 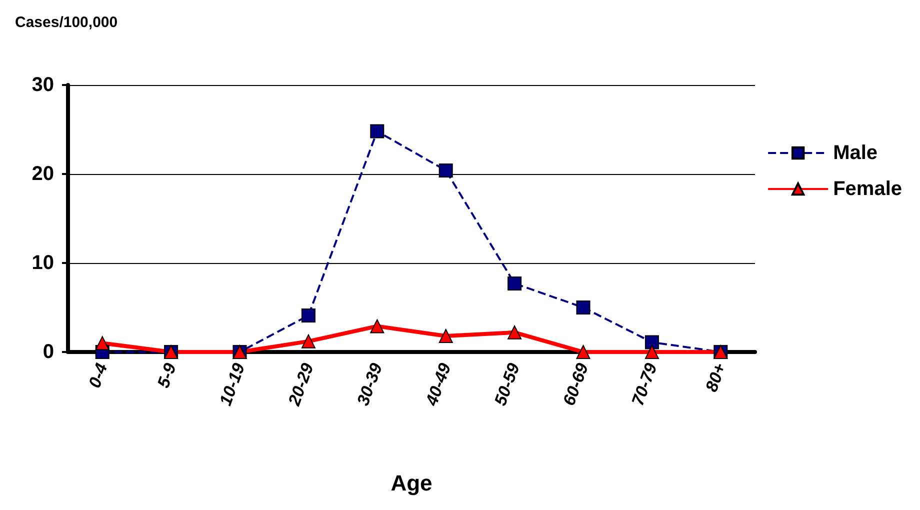 I want to click on x-tick-label: 70-79, so click(x=645, y=384).